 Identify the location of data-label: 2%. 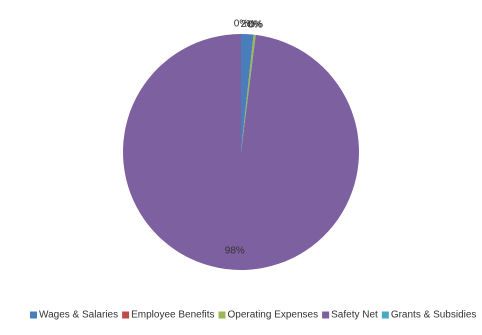
(248, 24).